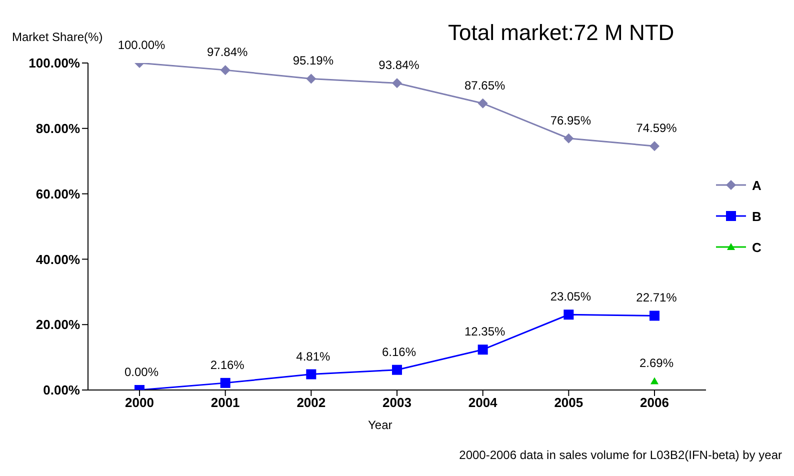 The width and height of the screenshot is (794, 476). Describe the element at coordinates (311, 402) in the screenshot. I see `x-tick-label: 2002` at that location.